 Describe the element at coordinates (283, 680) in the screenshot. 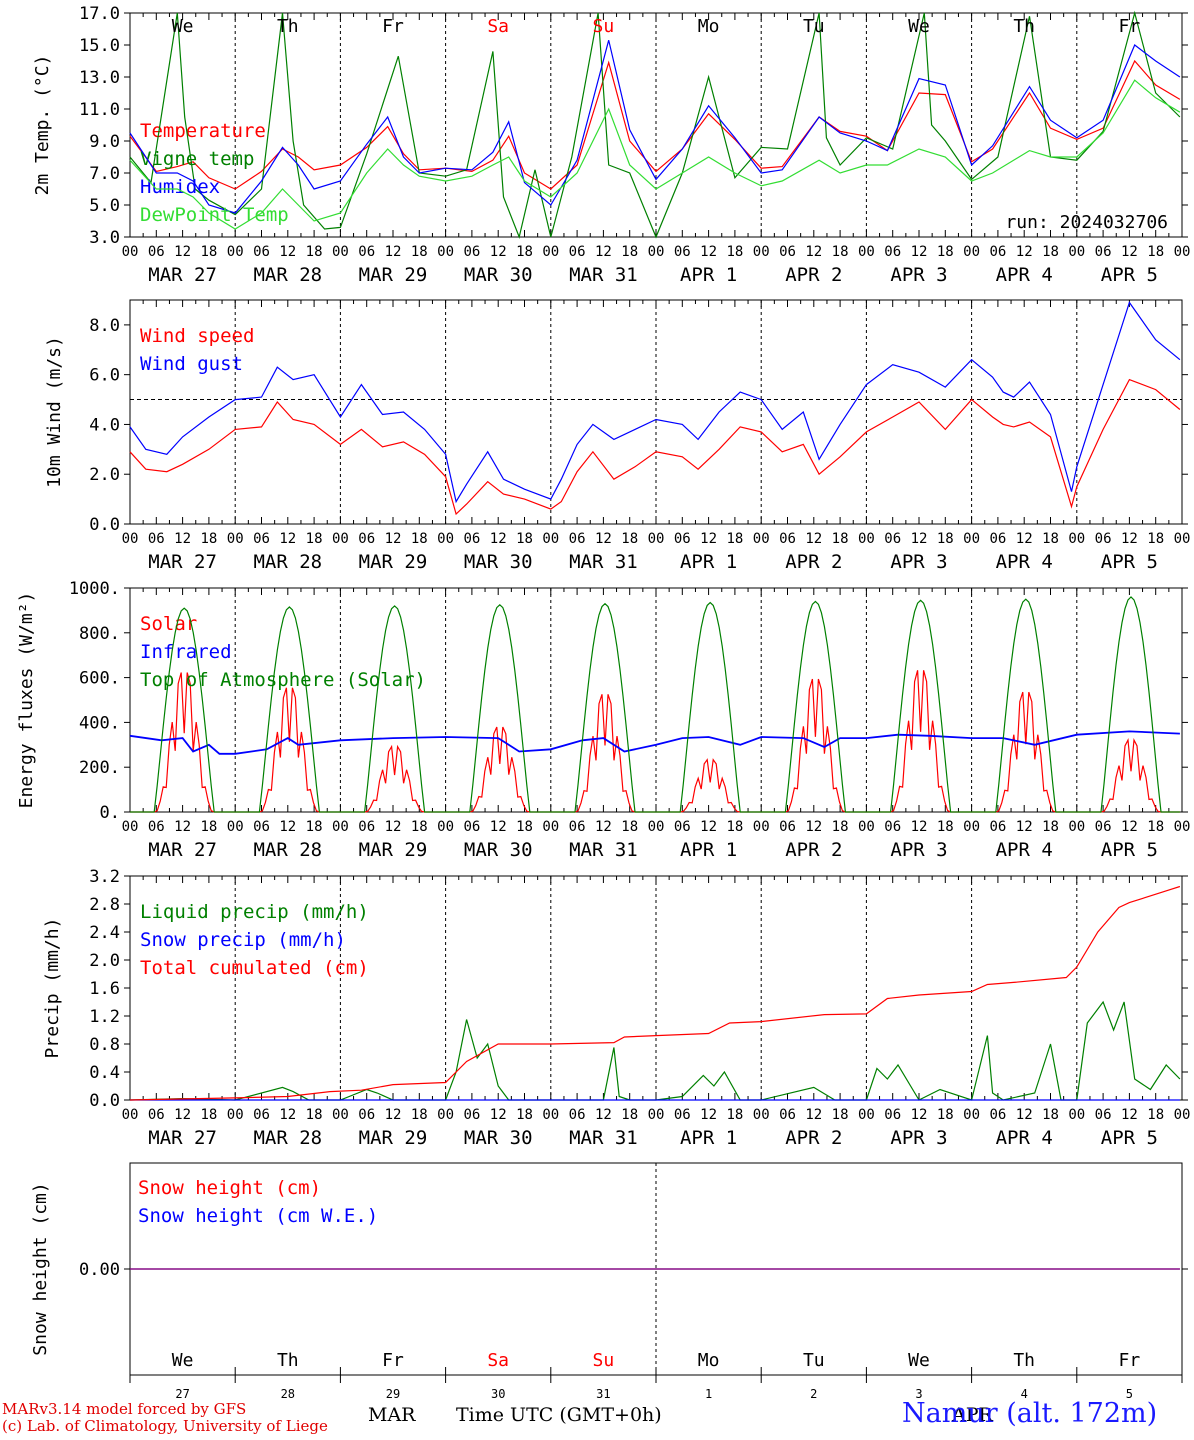

I see `legend-entry-energy-2: Top of Atmosphere (Solar)` at that location.